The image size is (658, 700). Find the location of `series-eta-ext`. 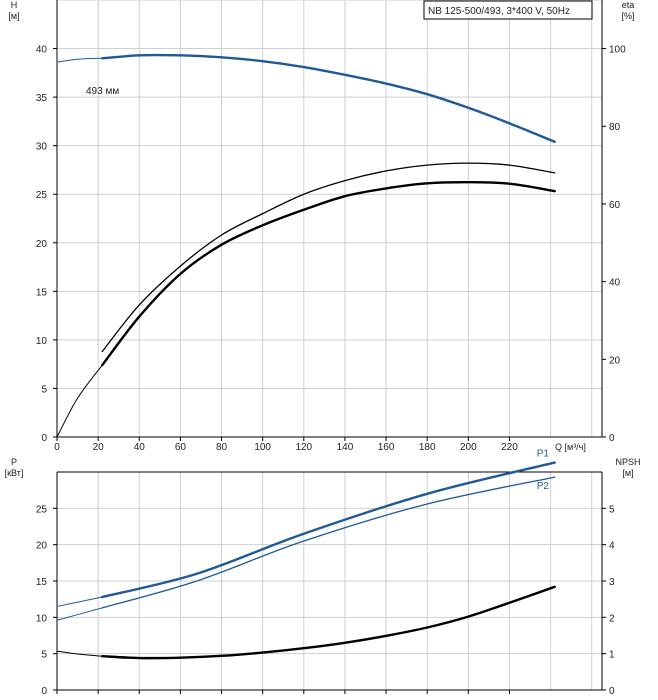

series-eta-ext is located at coordinates (79, 401).